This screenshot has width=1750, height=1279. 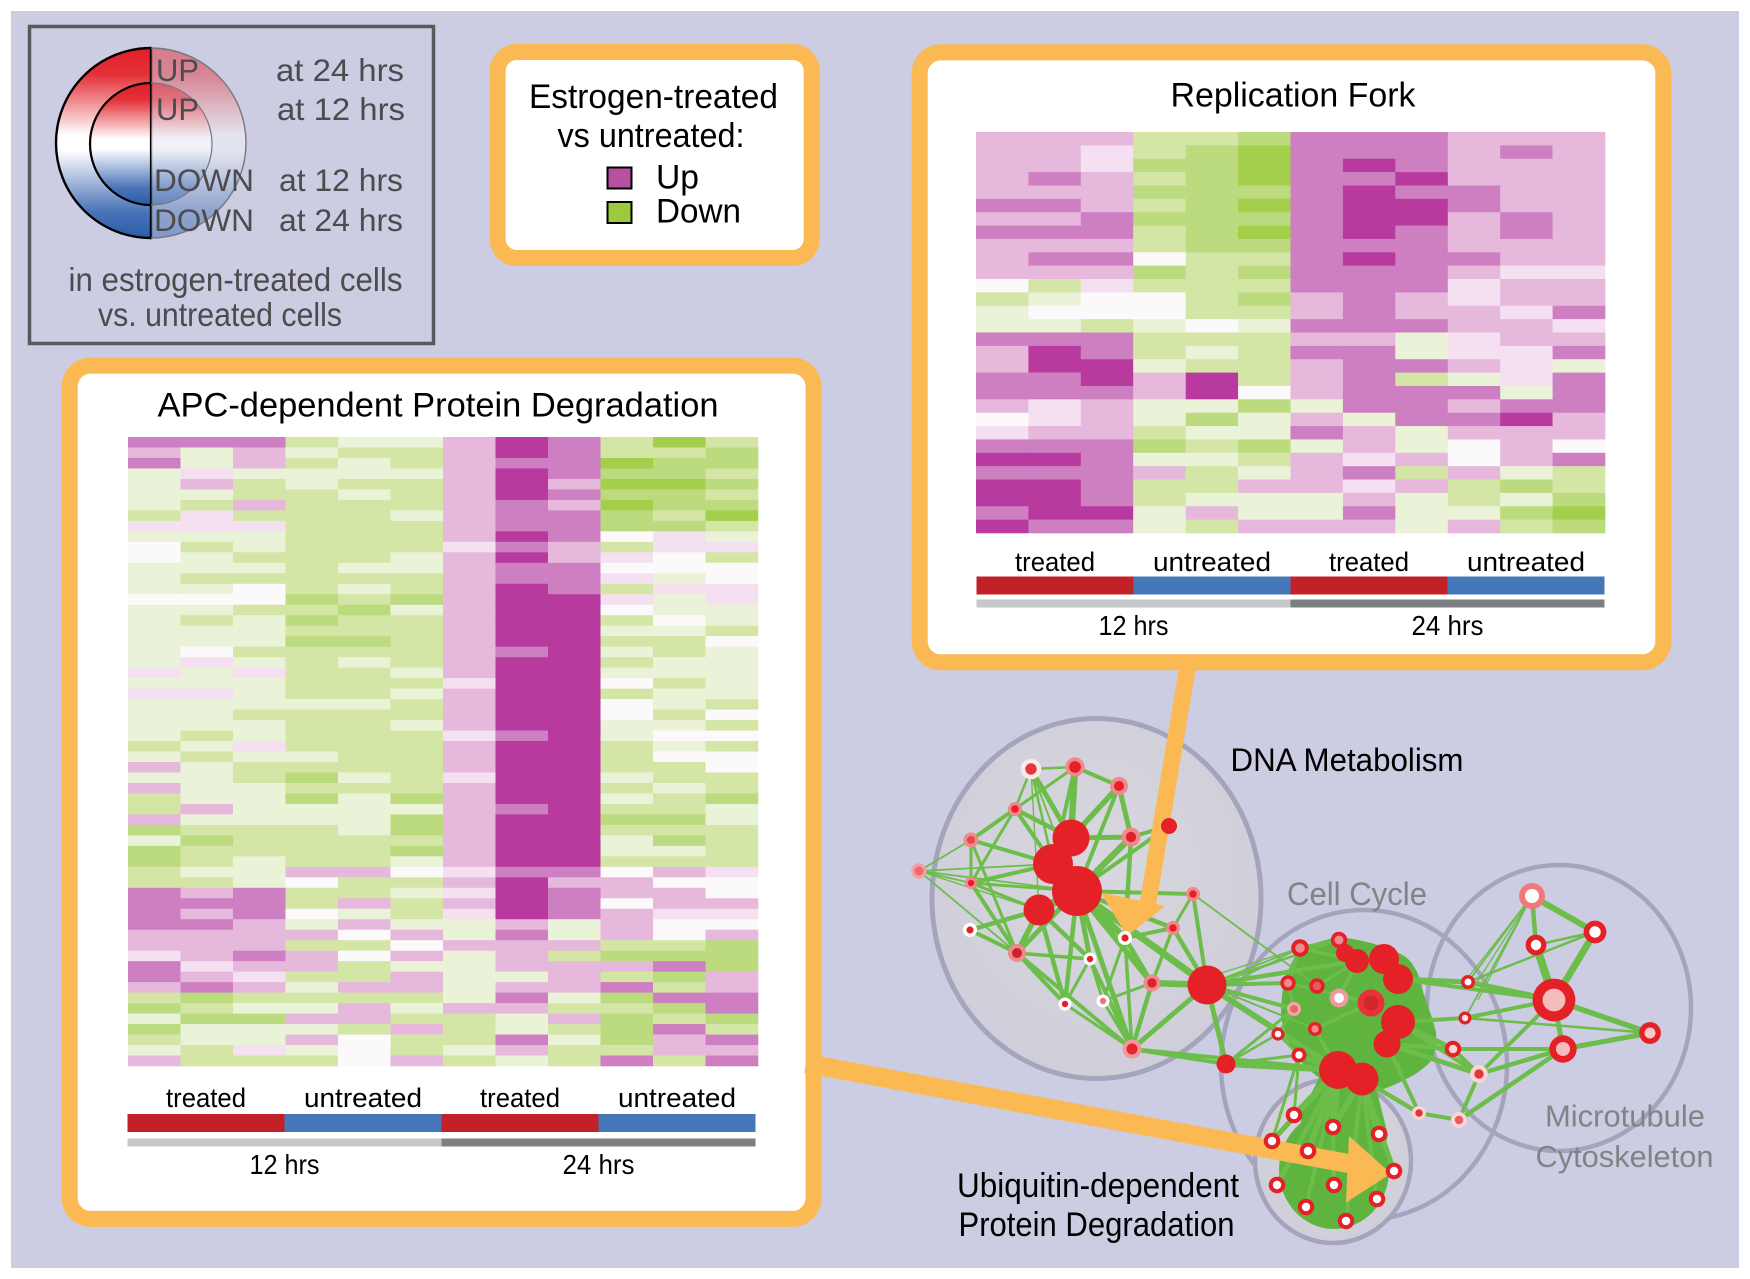 What do you see at coordinates (651, 136) in the screenshot?
I see `svg-text: vs untreated:` at bounding box center [651, 136].